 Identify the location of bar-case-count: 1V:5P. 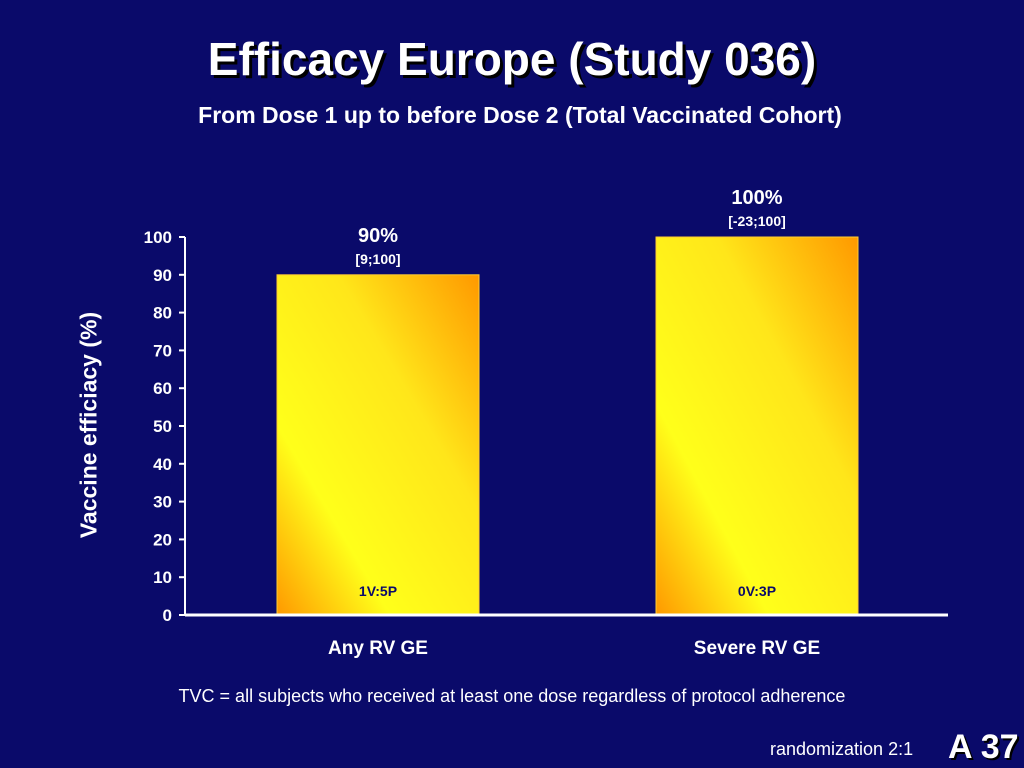
(378, 591).